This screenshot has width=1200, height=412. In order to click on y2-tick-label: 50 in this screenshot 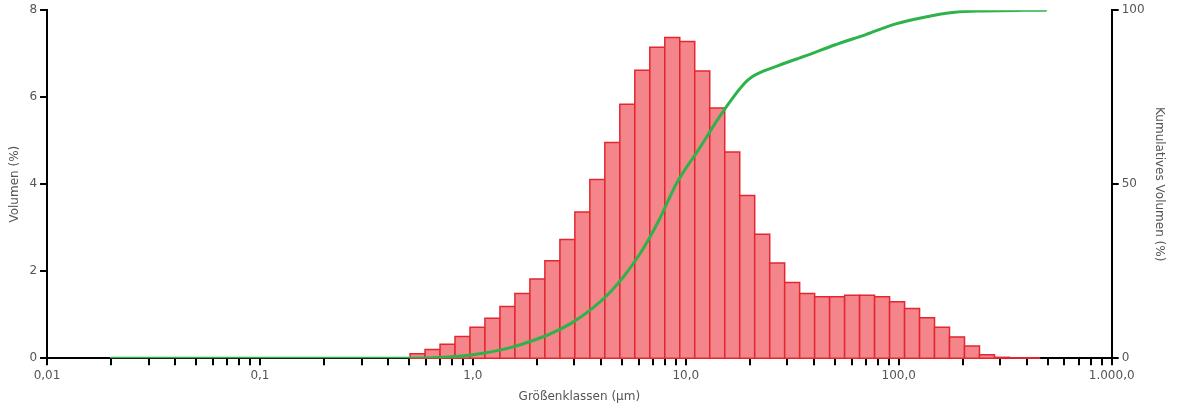, I will do `click(1129, 183)`.